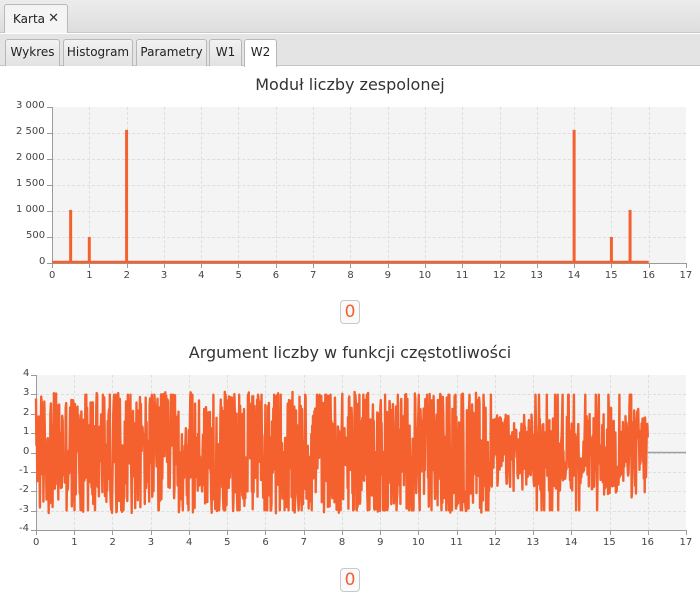  Describe the element at coordinates (686, 275) in the screenshot. I see `x-tick-label: 17` at that location.